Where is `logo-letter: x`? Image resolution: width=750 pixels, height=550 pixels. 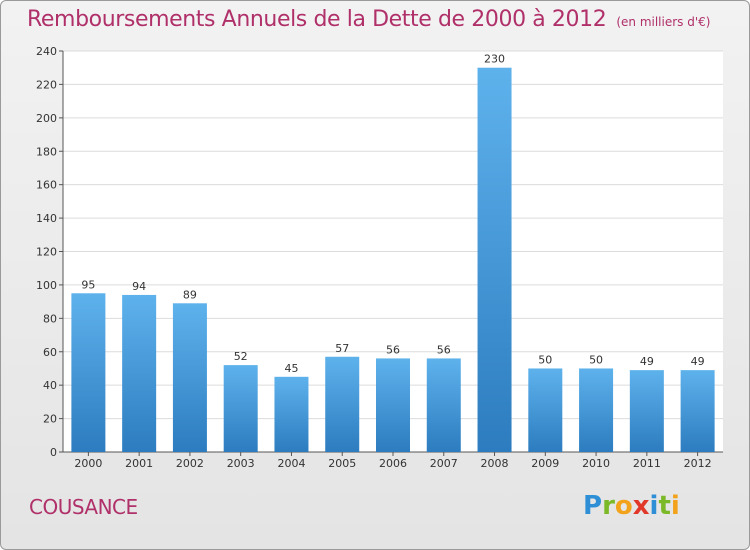 logo-letter: x is located at coordinates (641, 506).